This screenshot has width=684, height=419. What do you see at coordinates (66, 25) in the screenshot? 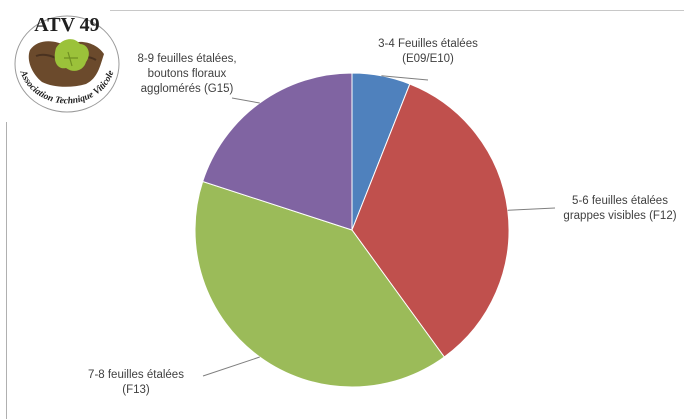
I see `logo-title: ATV 49` at bounding box center [66, 25].